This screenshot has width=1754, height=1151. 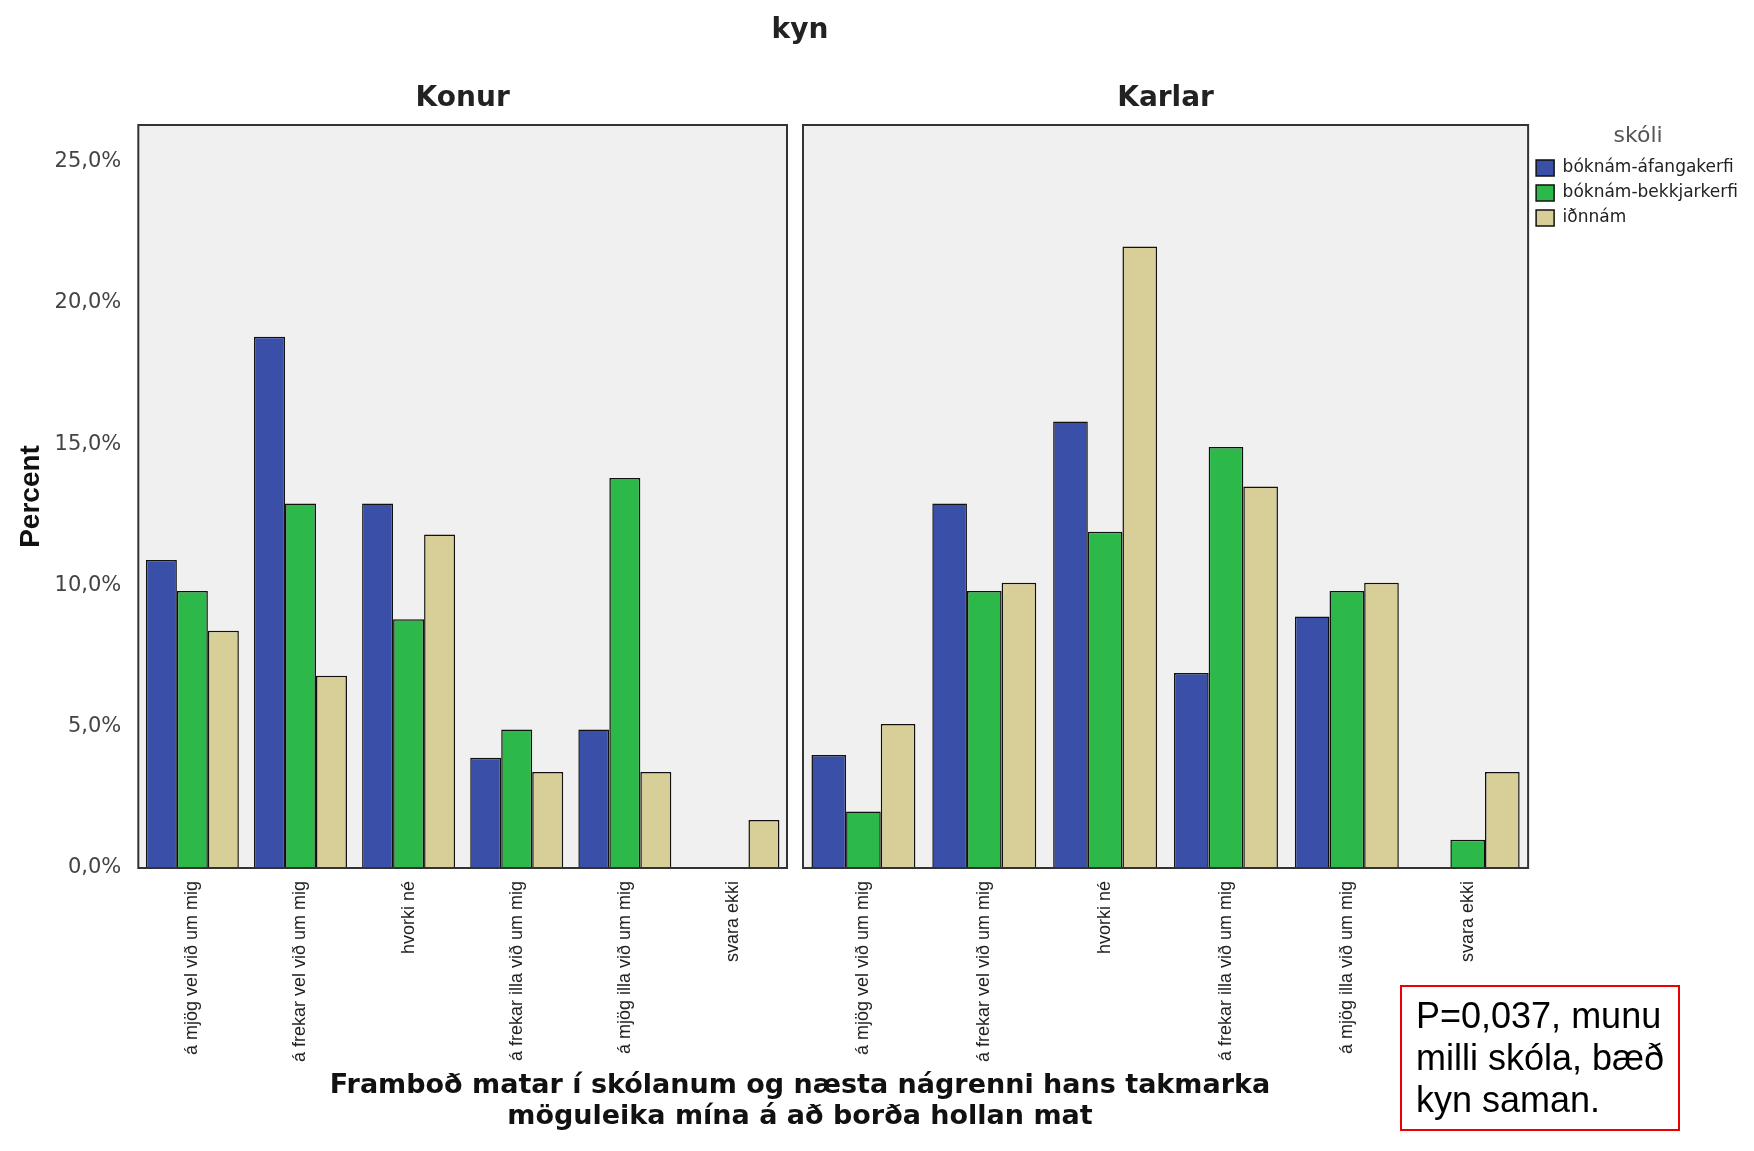 What do you see at coordinates (800, 28) in the screenshot?
I see `text: kyn` at bounding box center [800, 28].